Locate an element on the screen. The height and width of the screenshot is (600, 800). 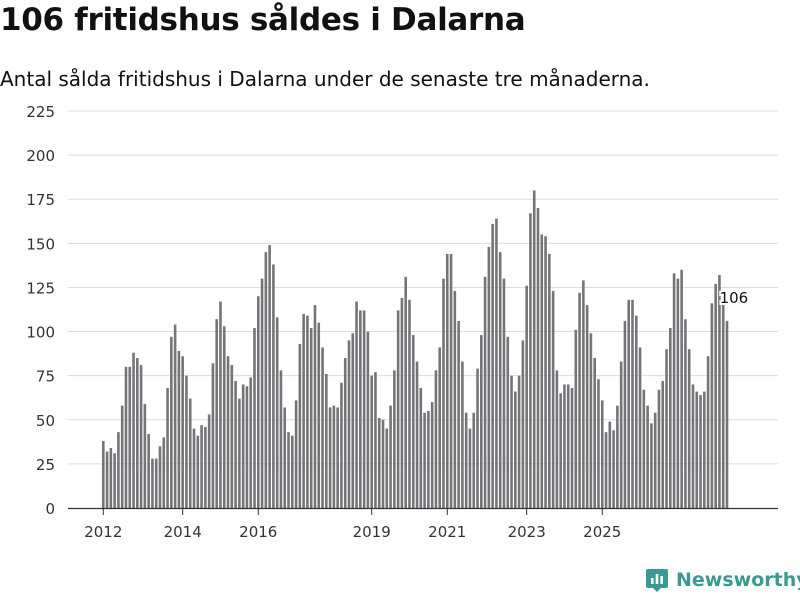
y-tick-label: 175 is located at coordinates (40, 200).